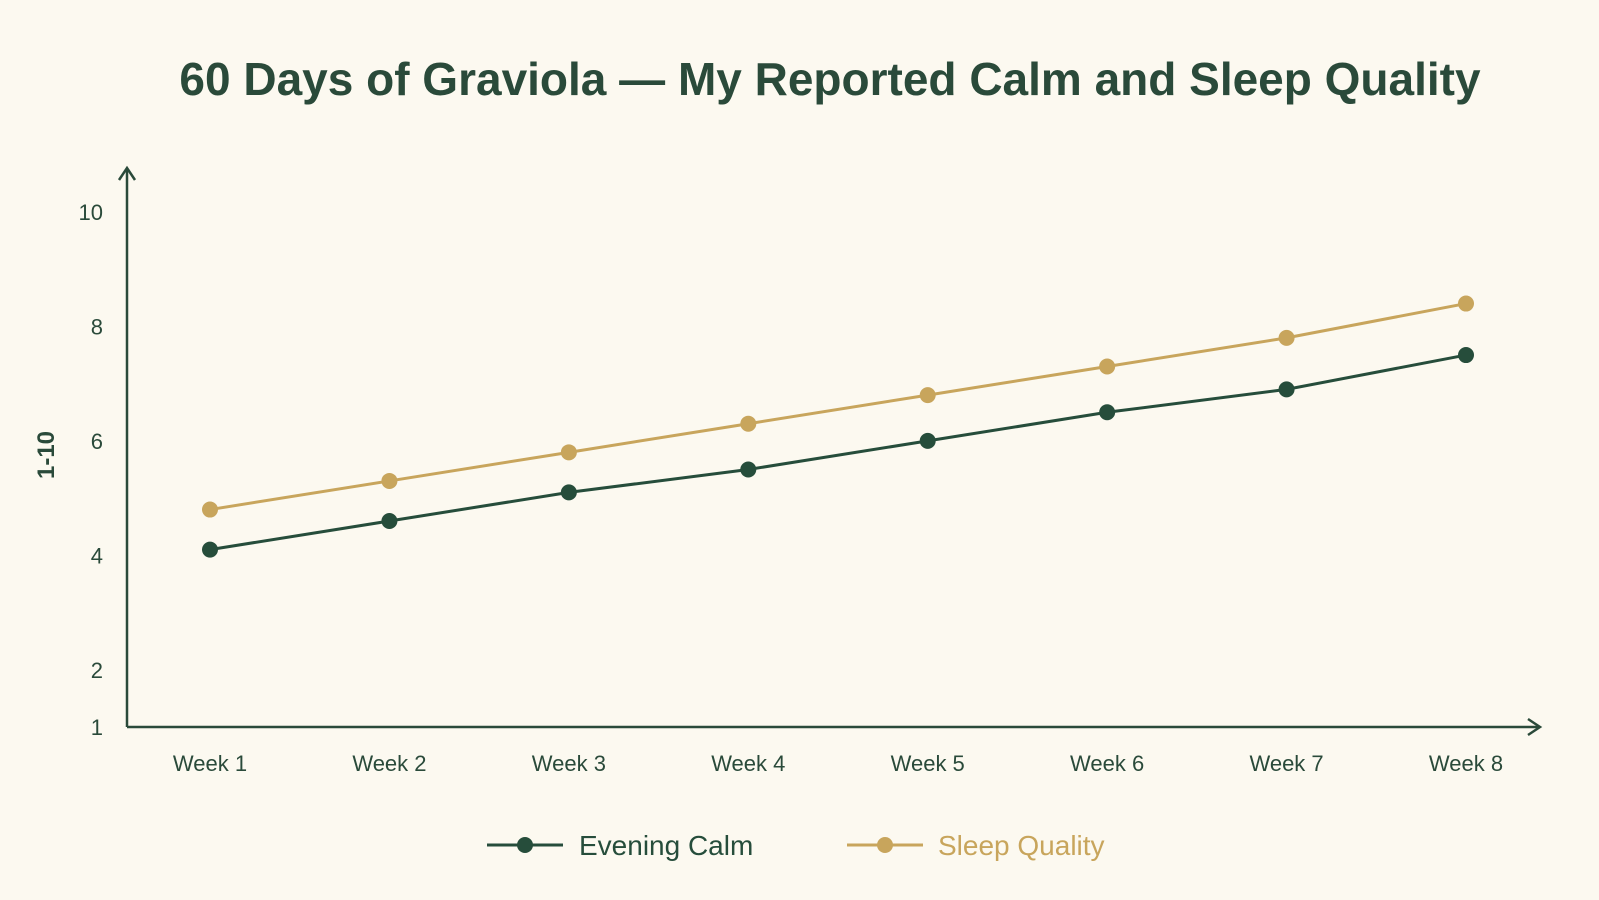 This screenshot has height=900, width=1599. Describe the element at coordinates (97, 326) in the screenshot. I see `y-tick-label: 8` at that location.